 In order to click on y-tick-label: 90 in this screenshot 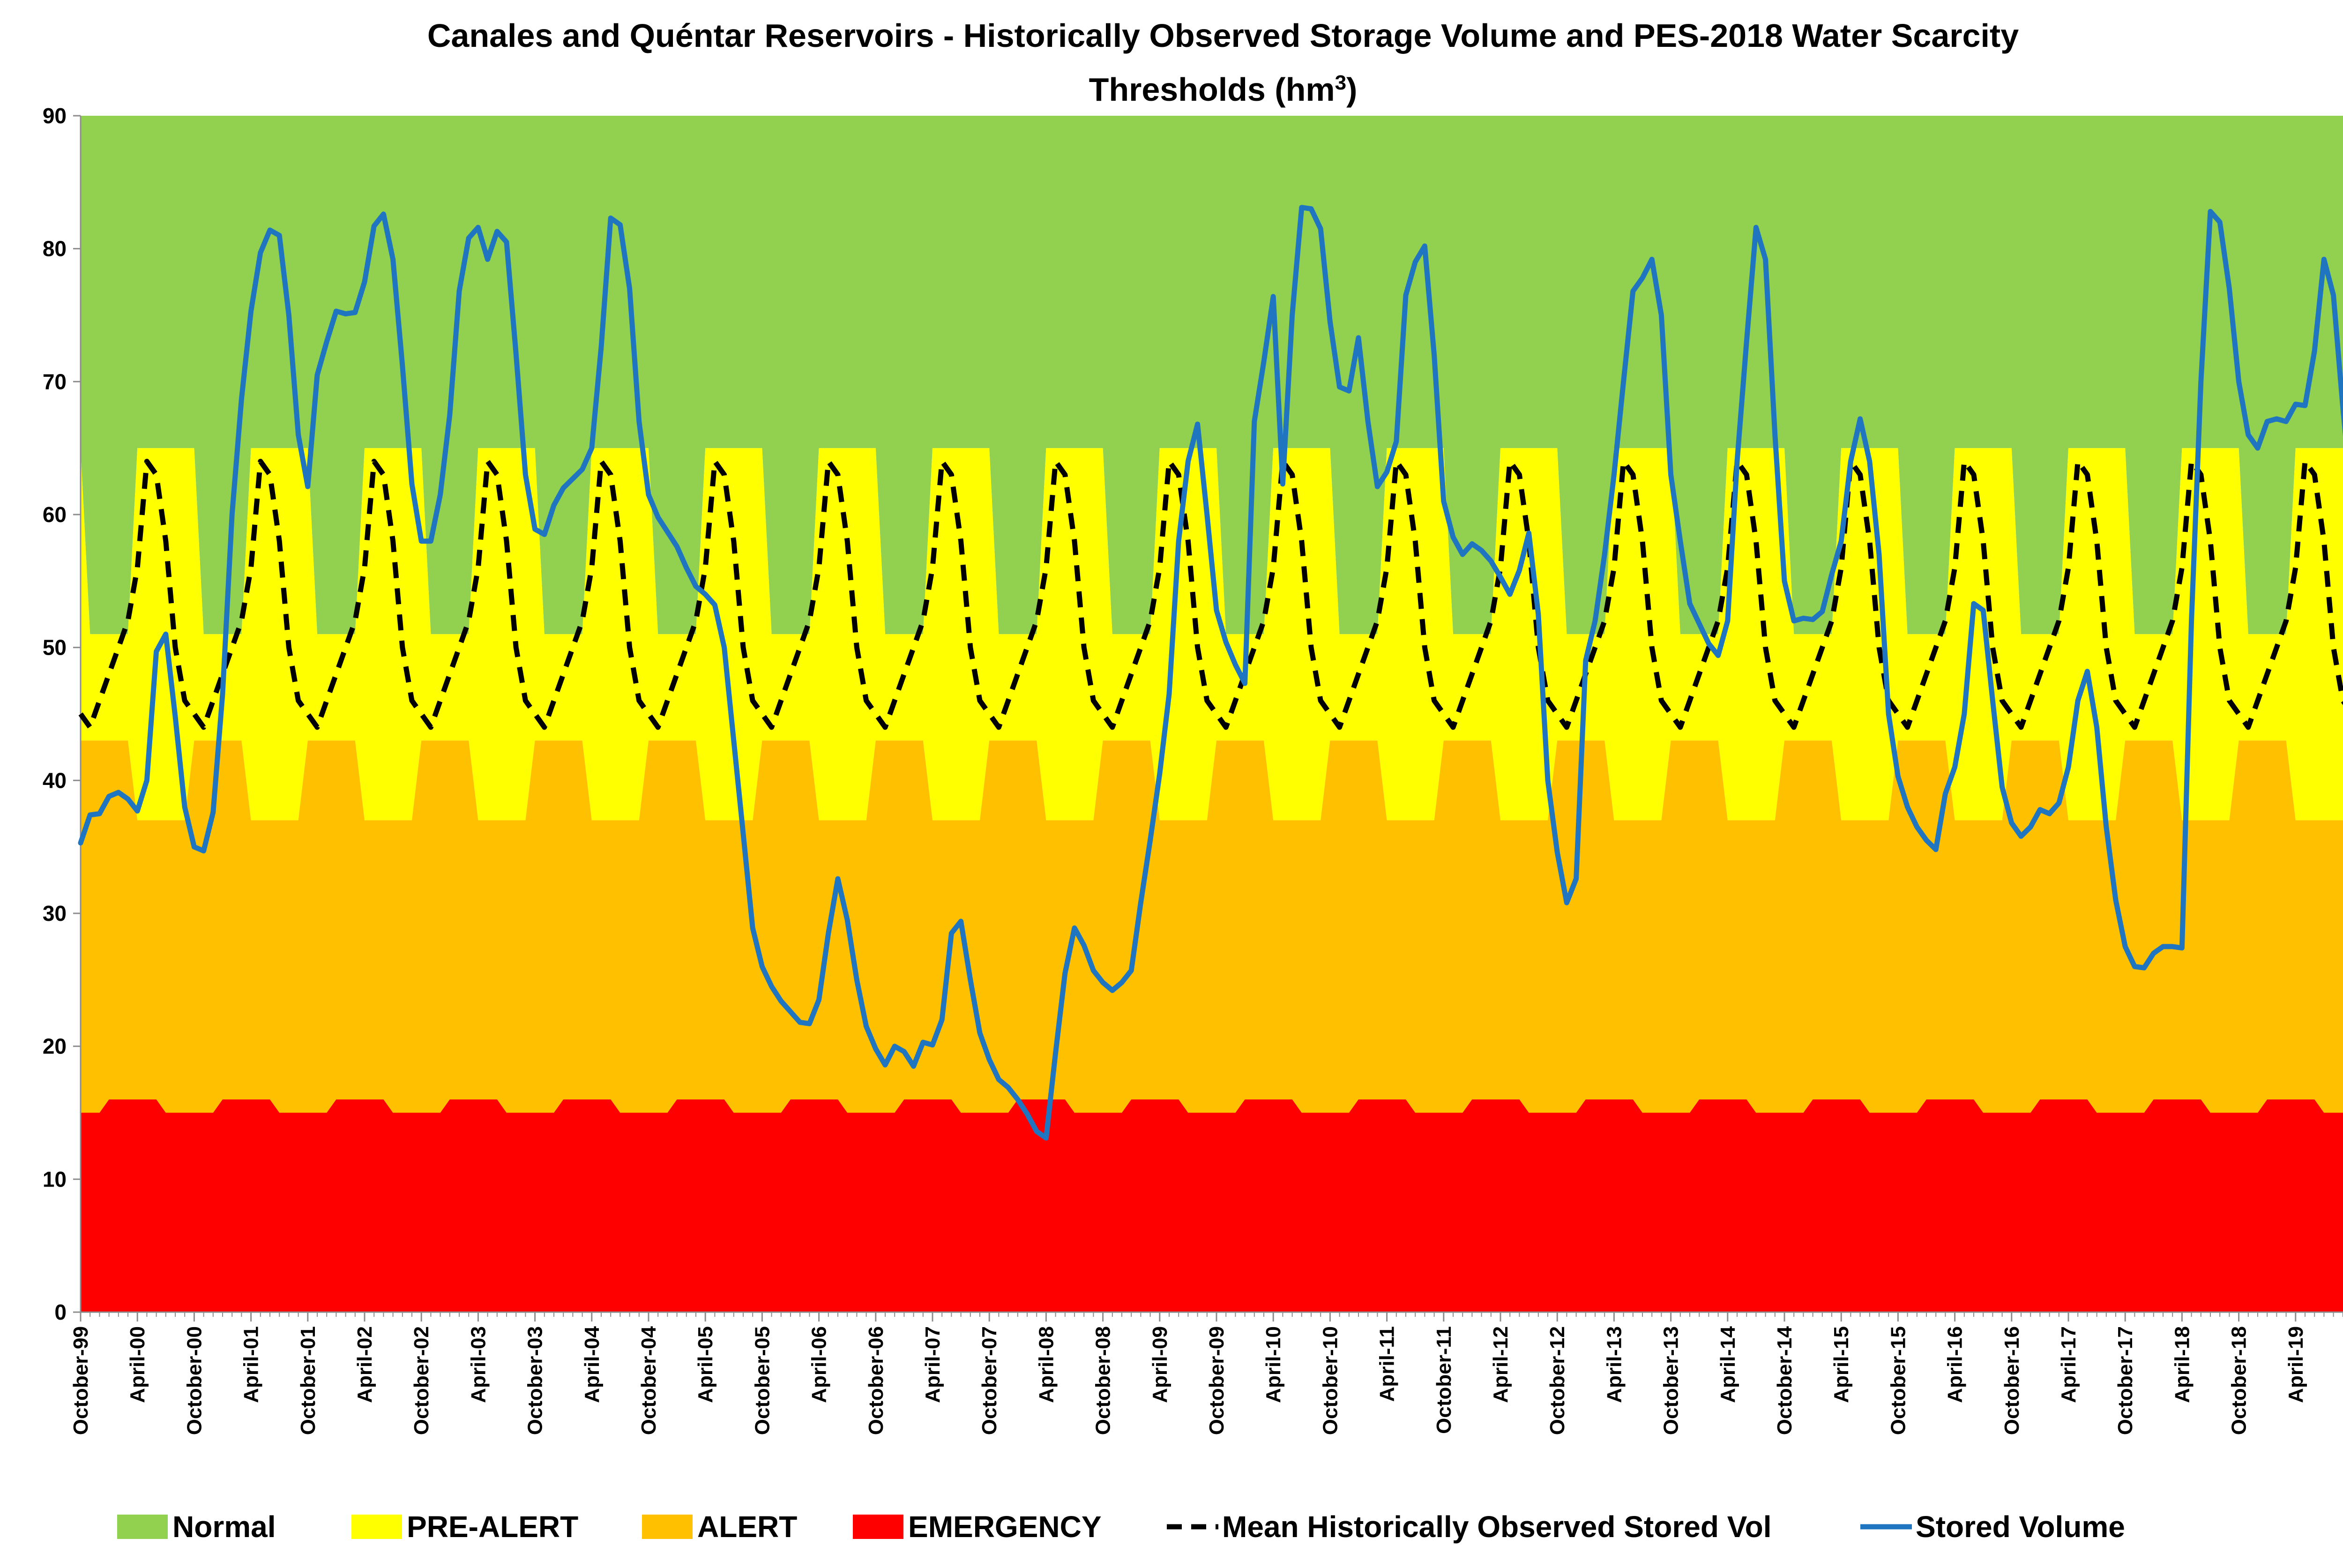, I will do `click(55, 116)`.